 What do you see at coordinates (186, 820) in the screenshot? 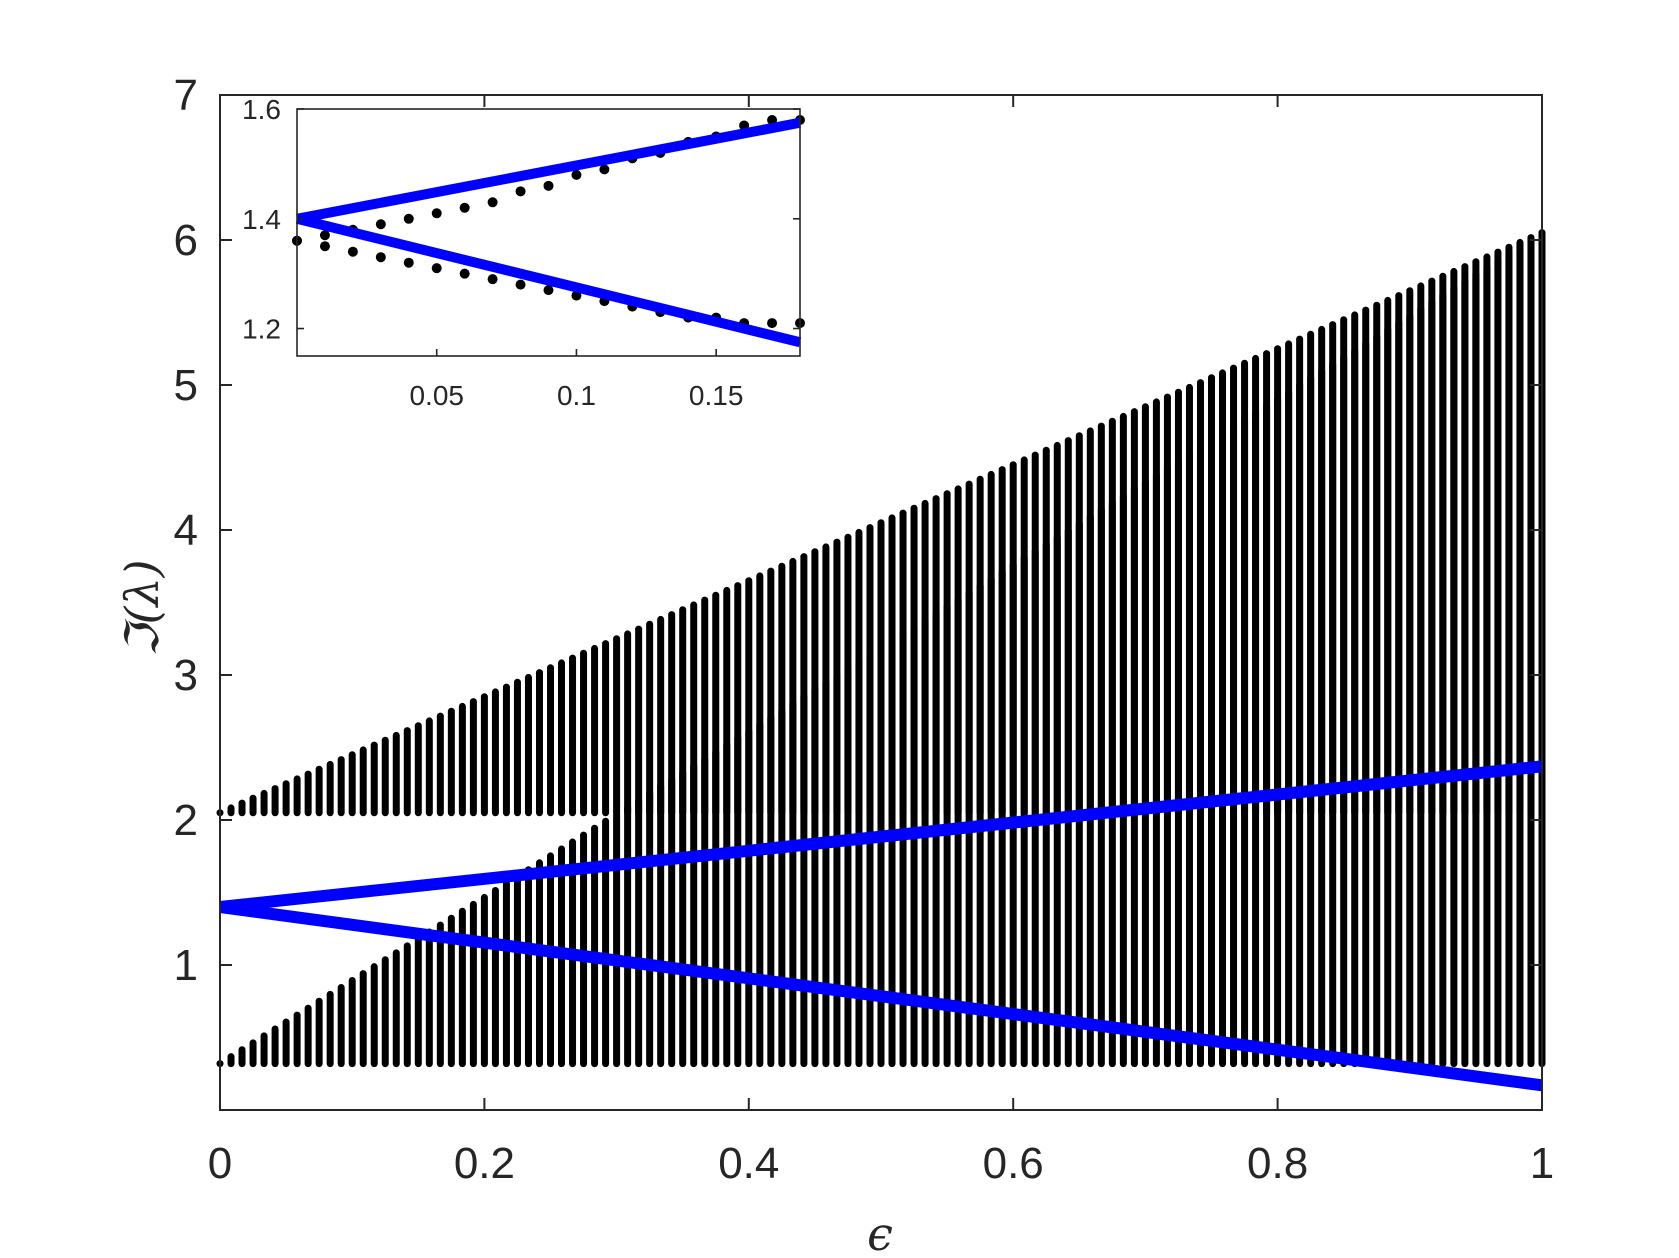
I see `y-tick-label: 2` at bounding box center [186, 820].